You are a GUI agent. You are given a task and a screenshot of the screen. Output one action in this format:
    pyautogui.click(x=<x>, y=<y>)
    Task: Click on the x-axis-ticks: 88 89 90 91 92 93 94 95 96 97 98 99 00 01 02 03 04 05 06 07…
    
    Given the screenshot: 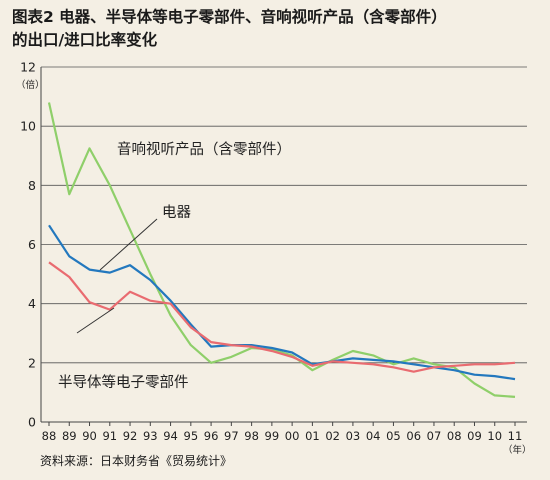 What is the action you would take?
    pyautogui.click(x=282, y=432)
    